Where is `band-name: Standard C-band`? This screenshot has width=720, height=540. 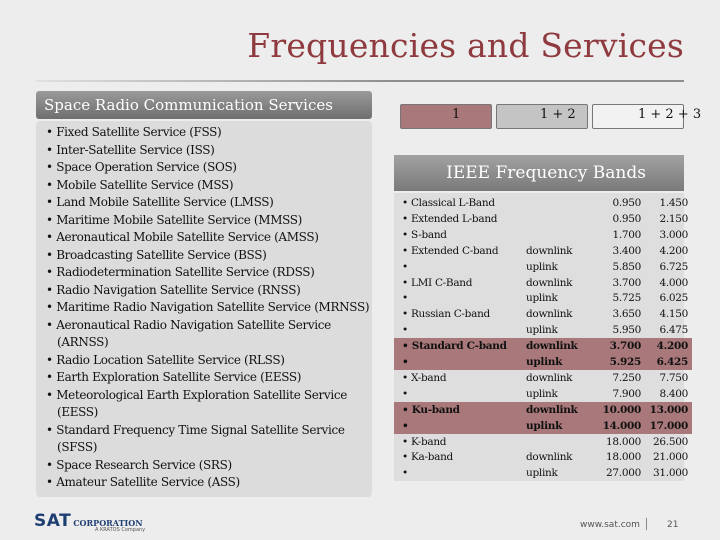
band-name: Standard C-band is located at coordinates (454, 346).